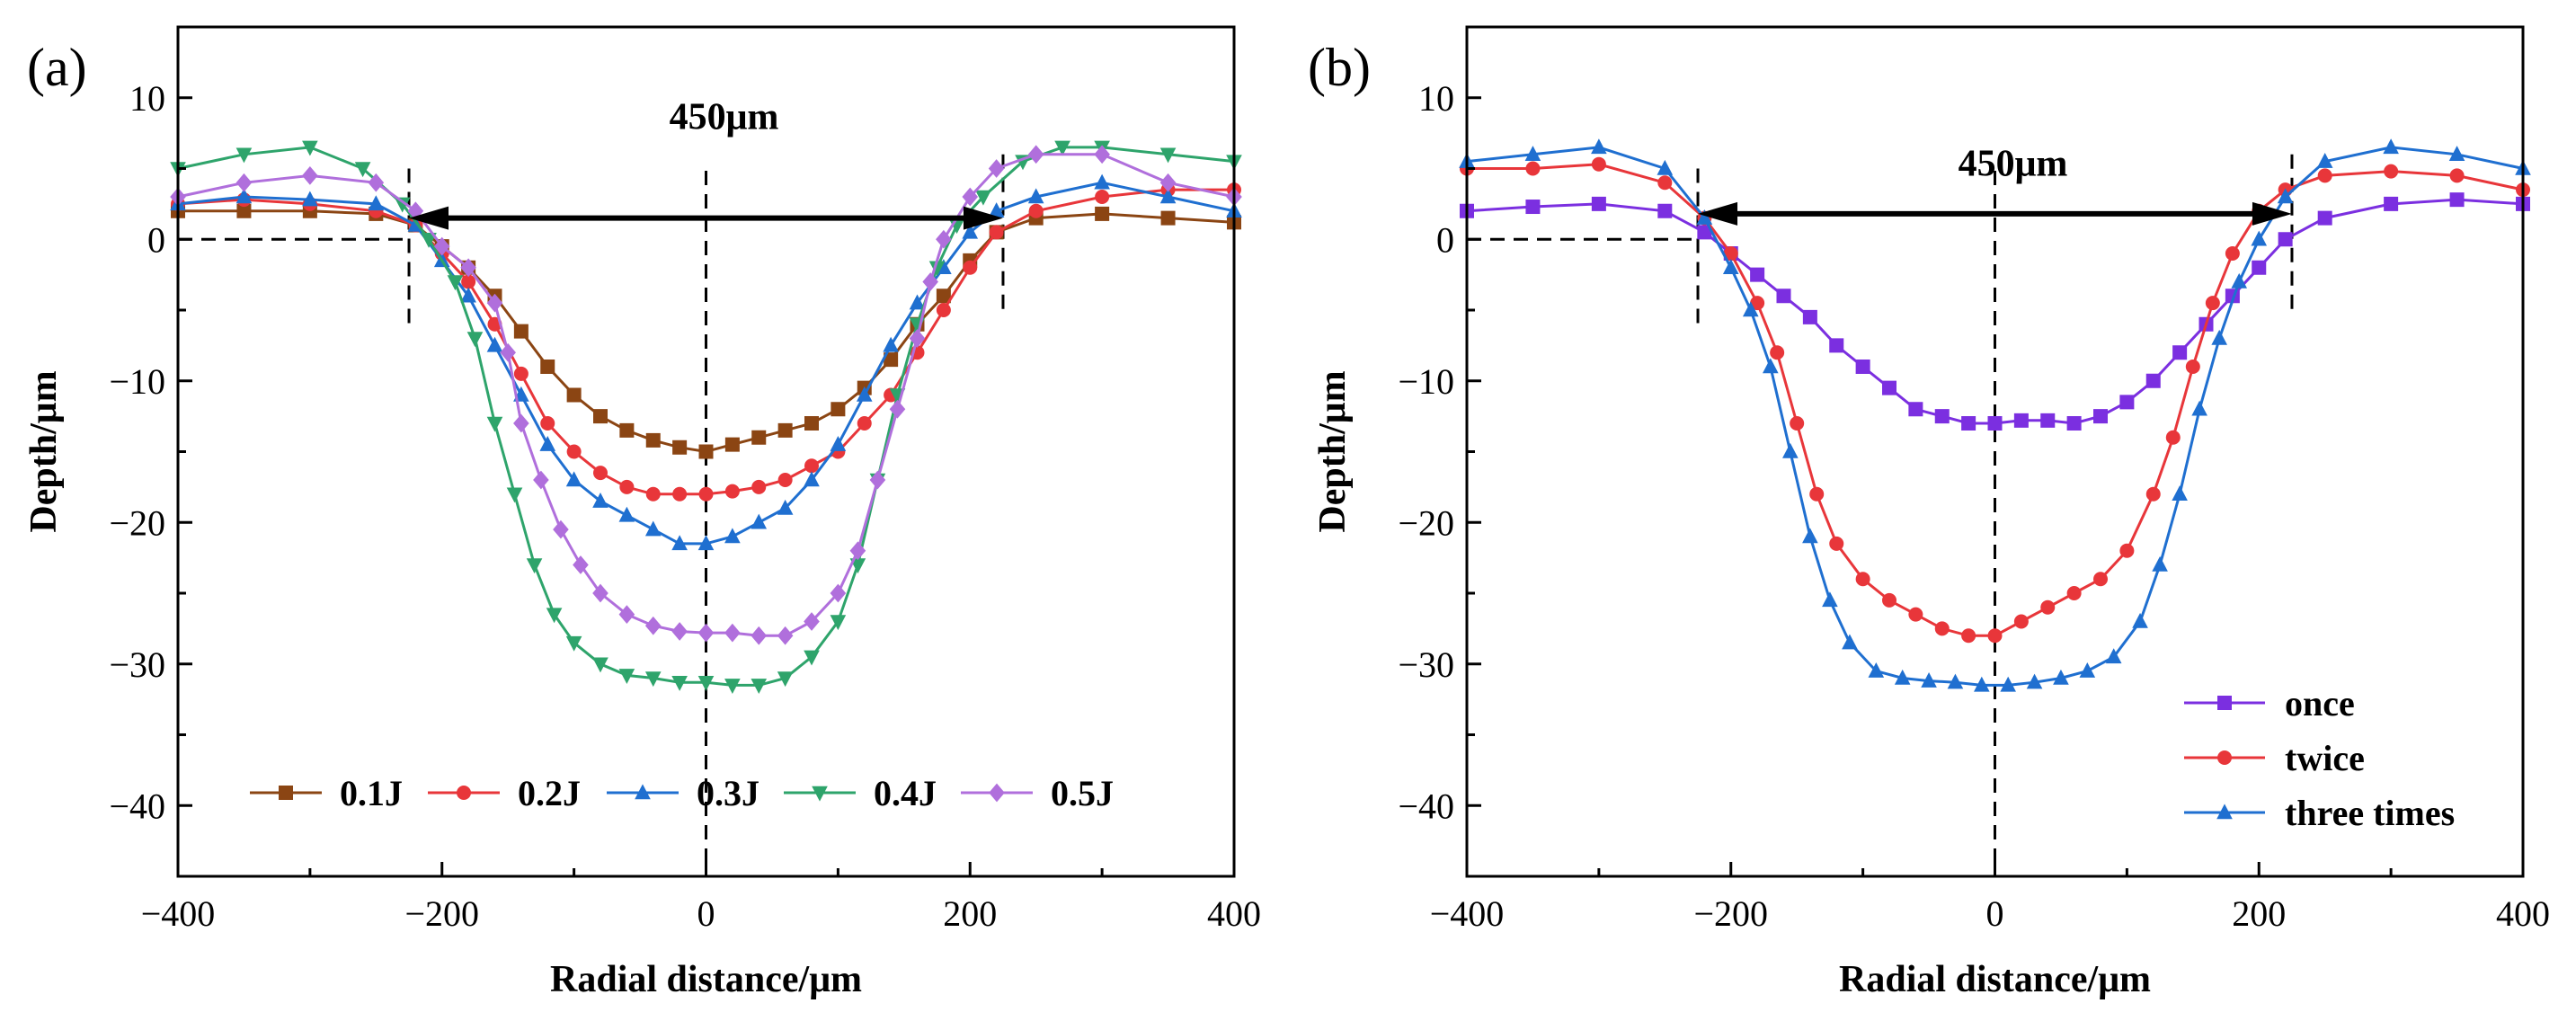 The height and width of the screenshot is (1030, 2576). What do you see at coordinates (1426, 522) in the screenshot?
I see `y-tick-label: −20` at bounding box center [1426, 522].